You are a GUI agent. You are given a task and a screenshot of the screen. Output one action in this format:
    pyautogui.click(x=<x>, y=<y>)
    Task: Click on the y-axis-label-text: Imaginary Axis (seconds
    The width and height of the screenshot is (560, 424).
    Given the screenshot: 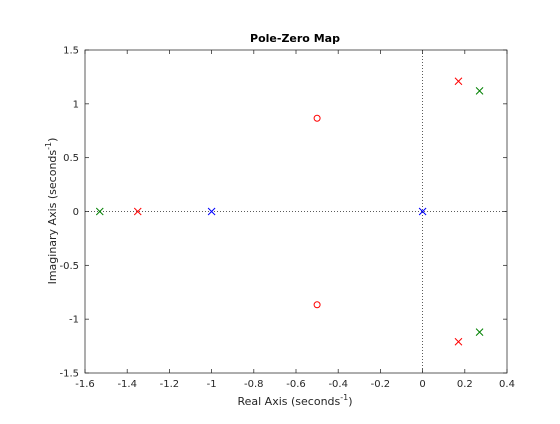 What is the action you would take?
    pyautogui.click(x=52, y=217)
    